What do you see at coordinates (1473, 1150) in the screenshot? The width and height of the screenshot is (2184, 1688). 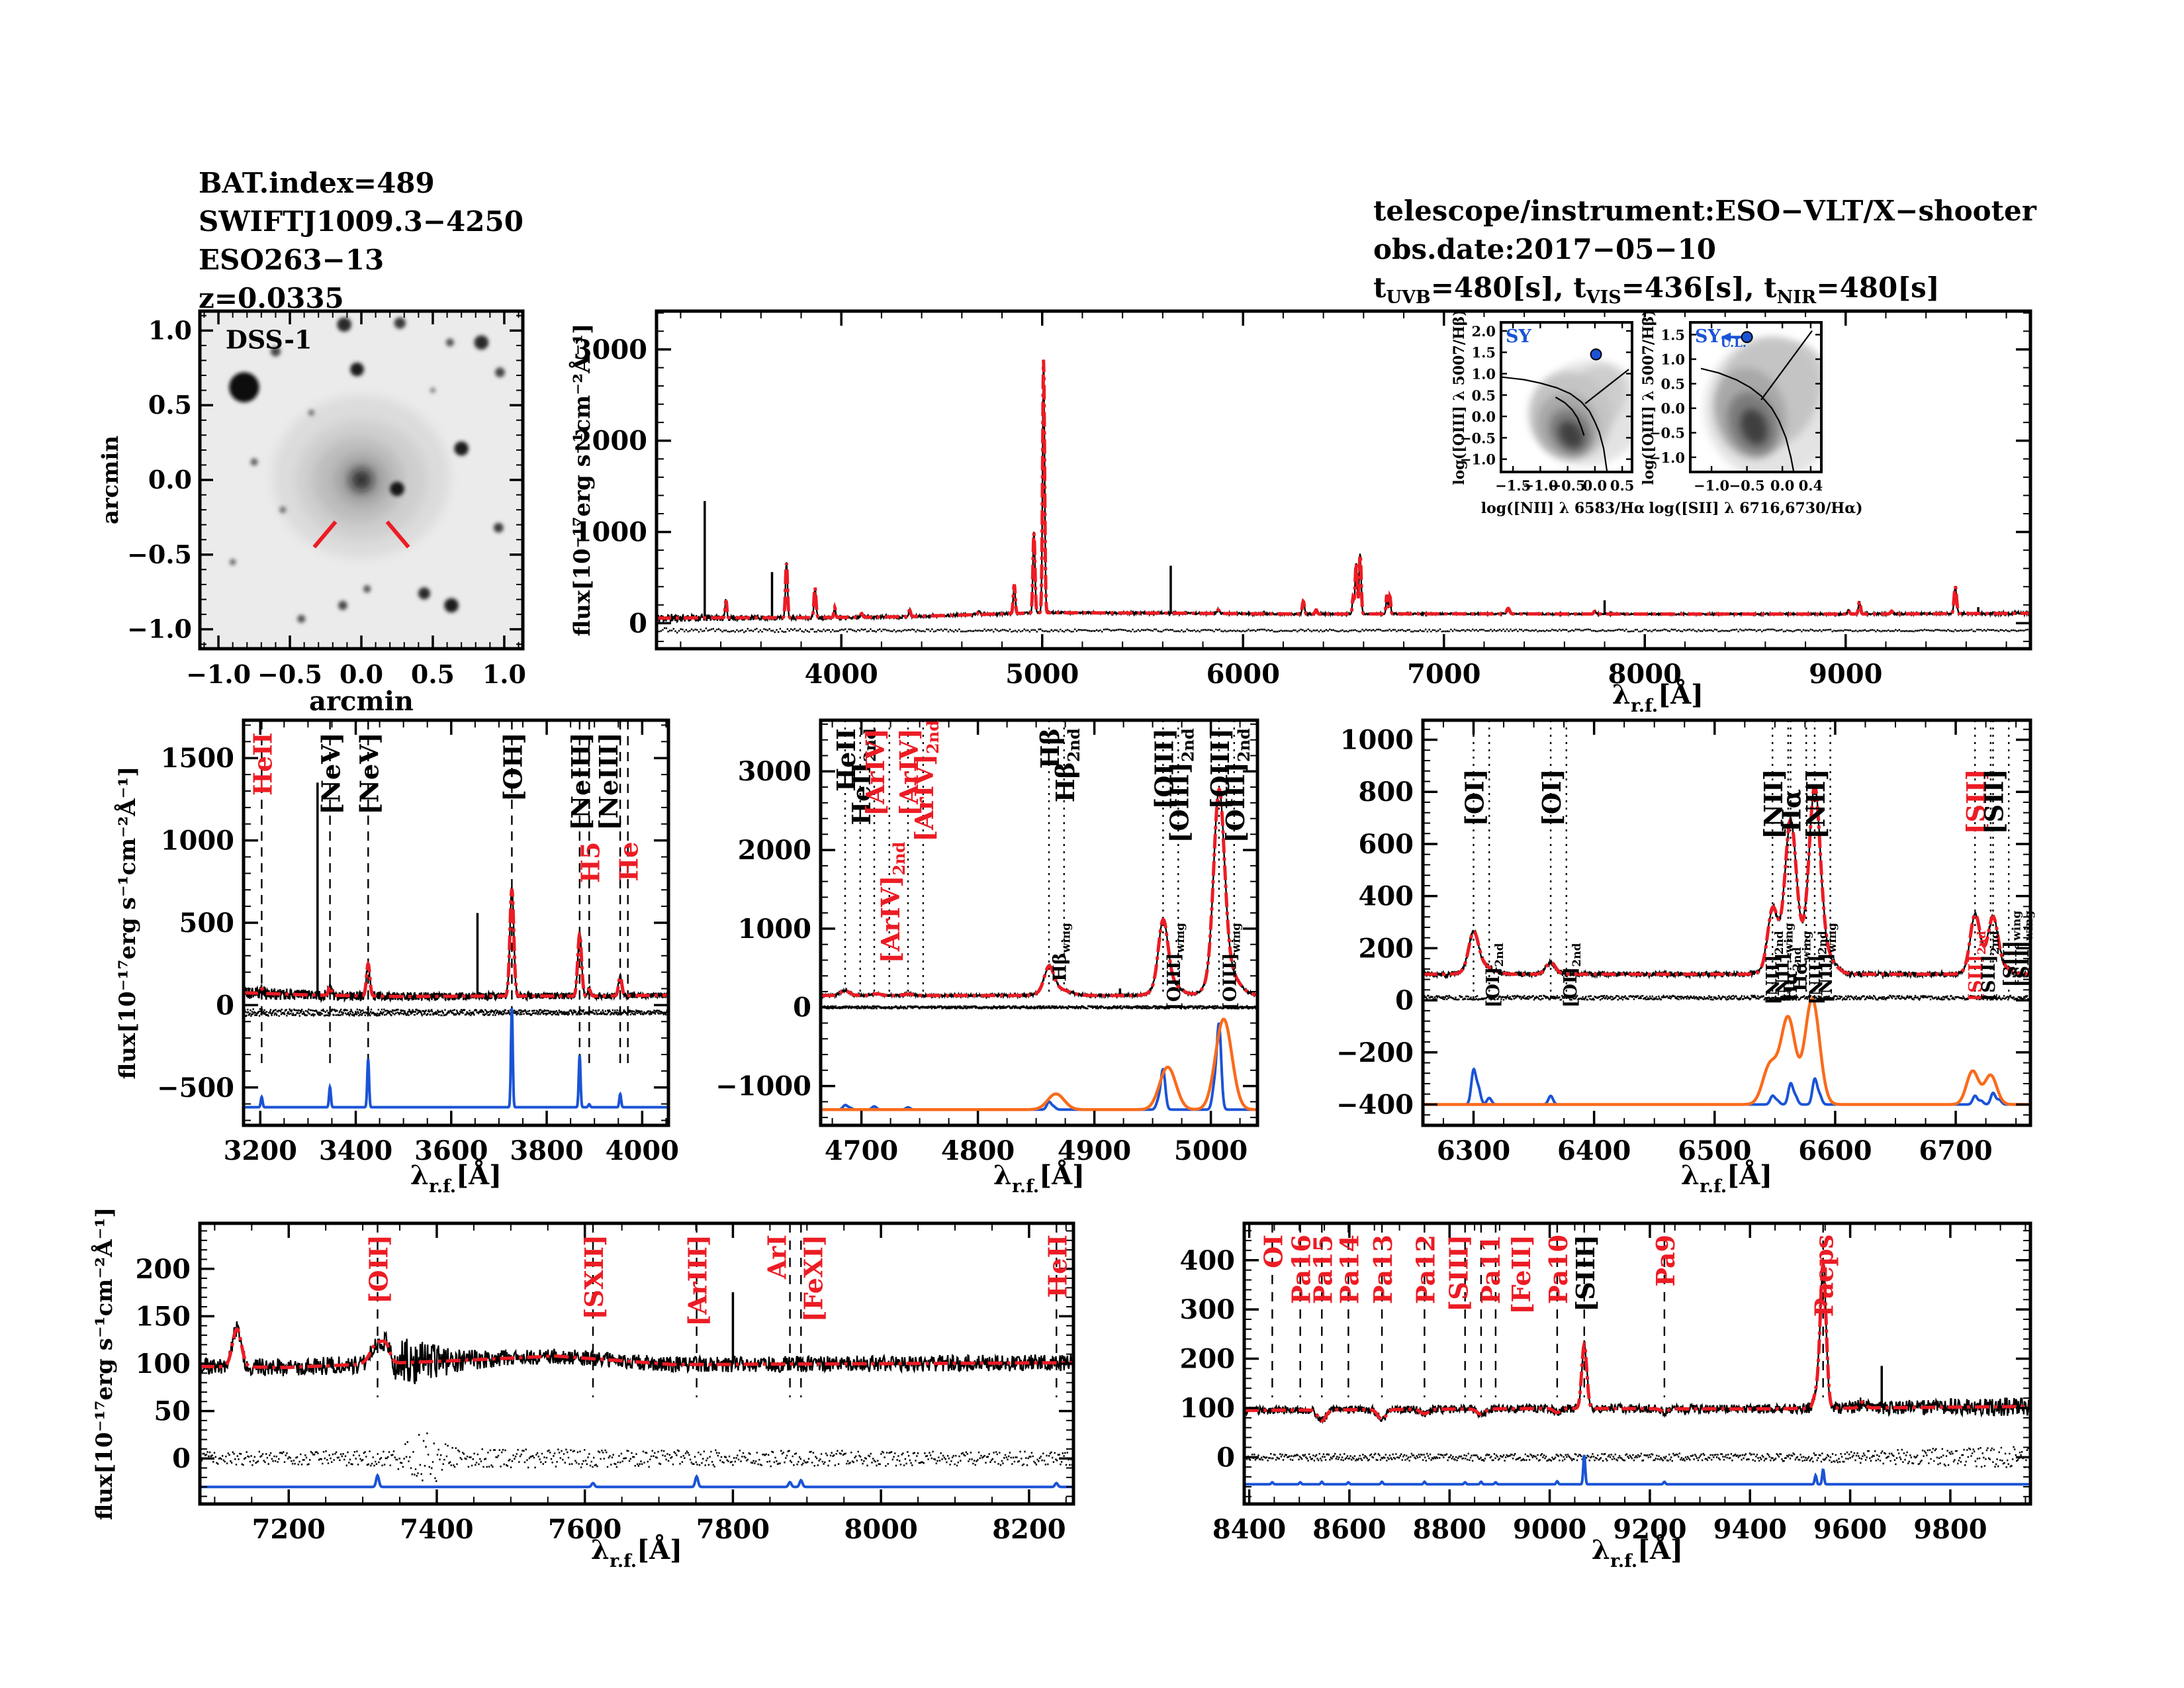 I see `svg-text: 6300` at bounding box center [1473, 1150].